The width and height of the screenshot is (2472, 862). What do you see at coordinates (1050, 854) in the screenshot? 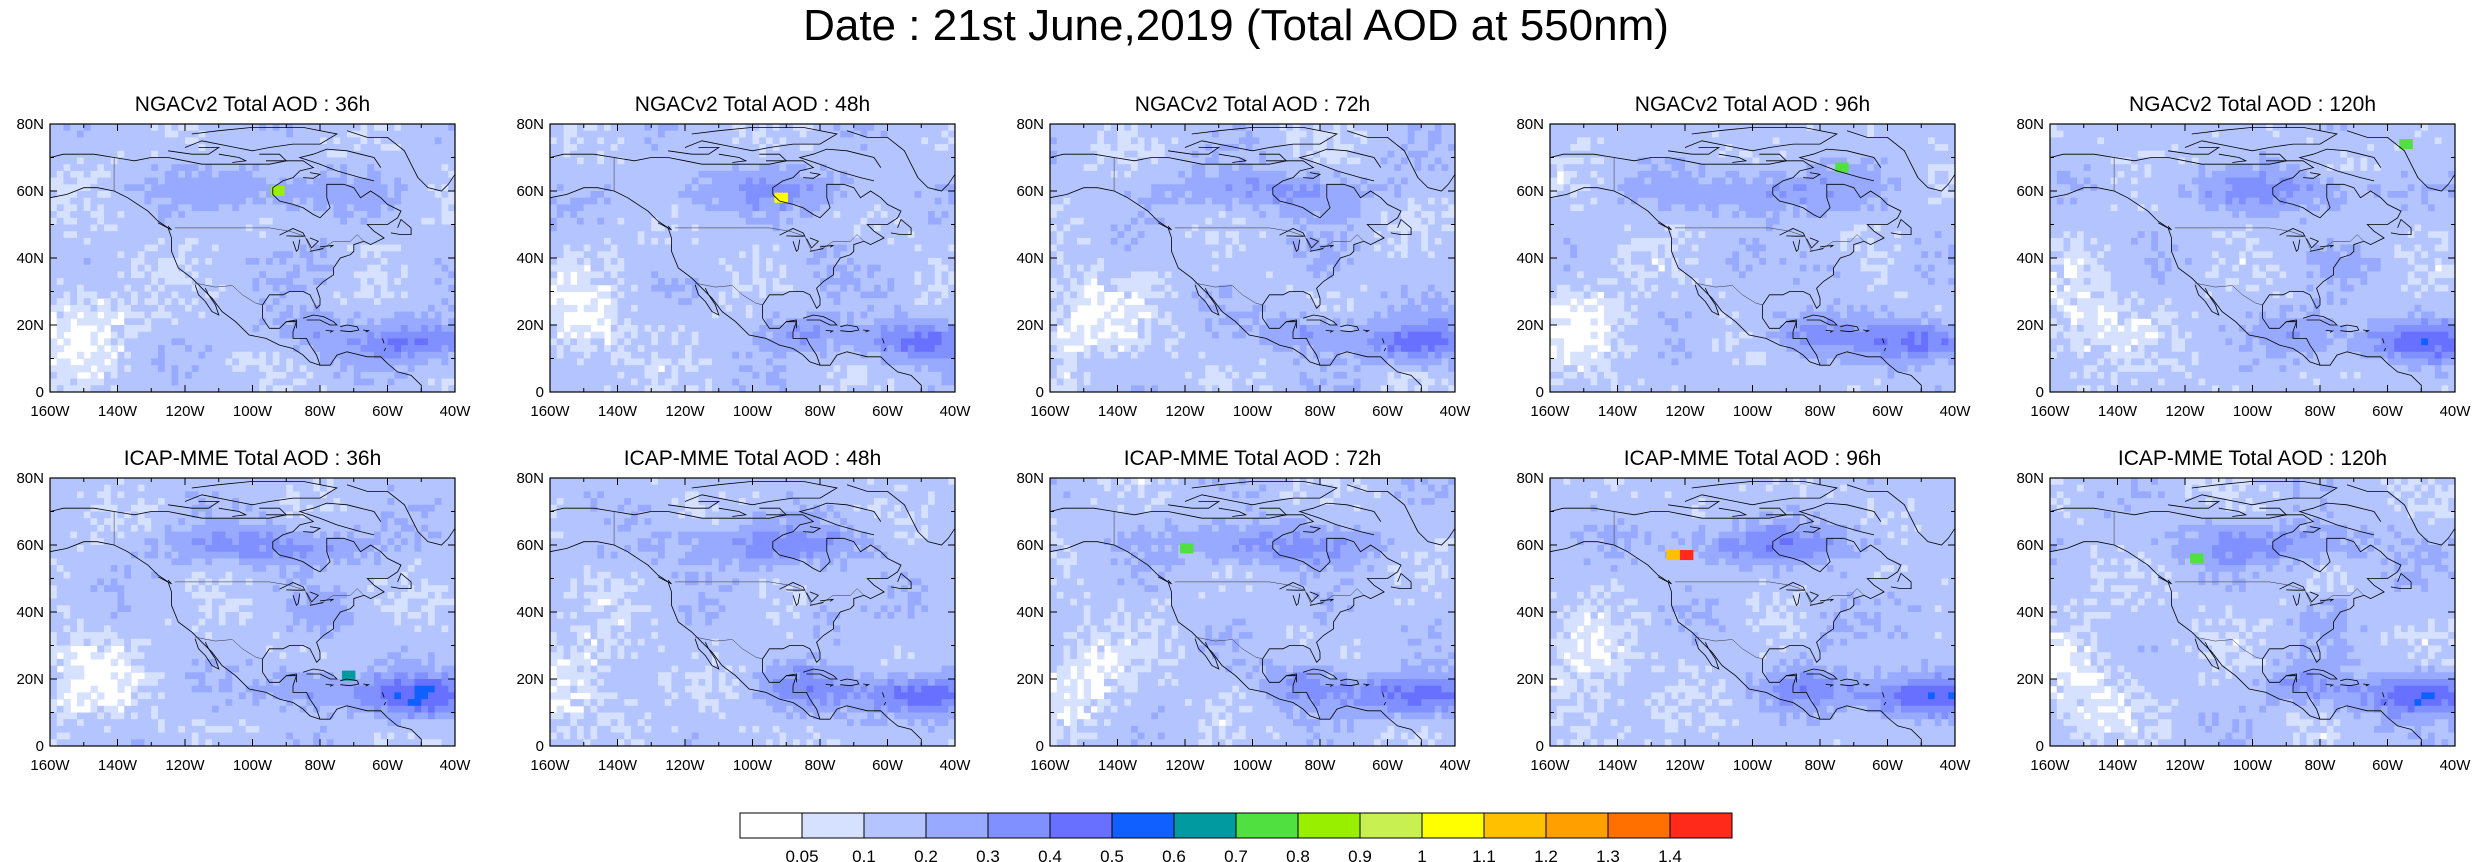
I see `colorbar-level-label: 0.4` at bounding box center [1050, 854].